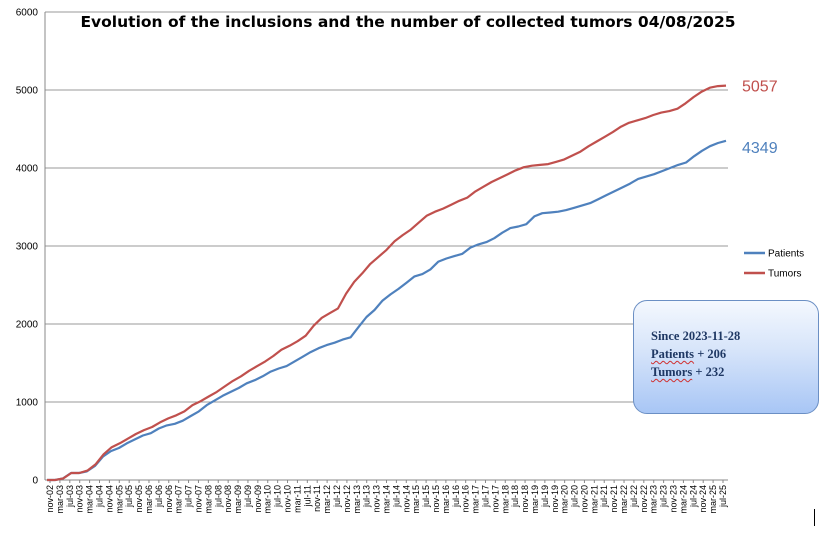 The width and height of the screenshot is (830, 538). Describe the element at coordinates (535, 499) in the screenshot. I see `x-tick-label: mar-19` at that location.